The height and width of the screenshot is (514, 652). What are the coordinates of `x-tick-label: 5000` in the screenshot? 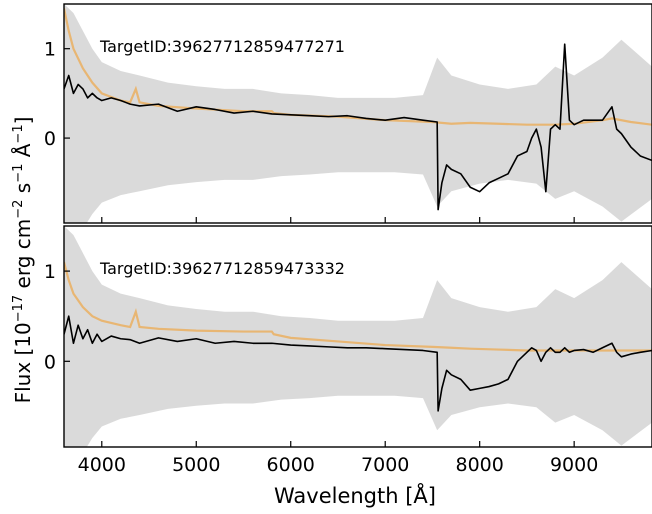 It's located at (196, 465).